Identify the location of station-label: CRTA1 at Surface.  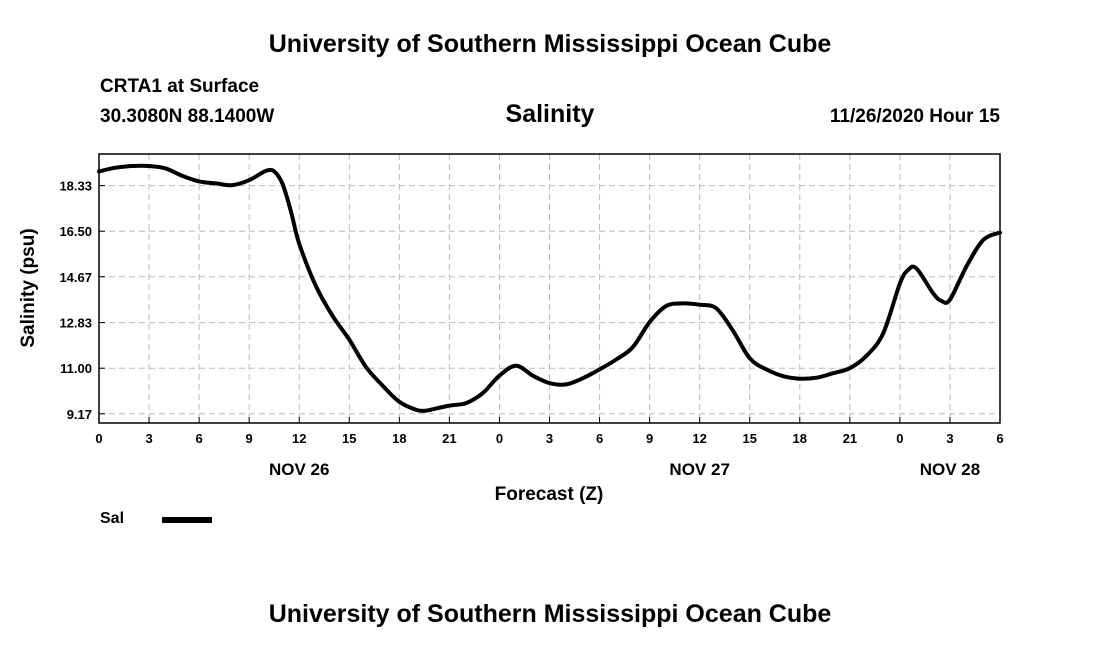
(180, 86).